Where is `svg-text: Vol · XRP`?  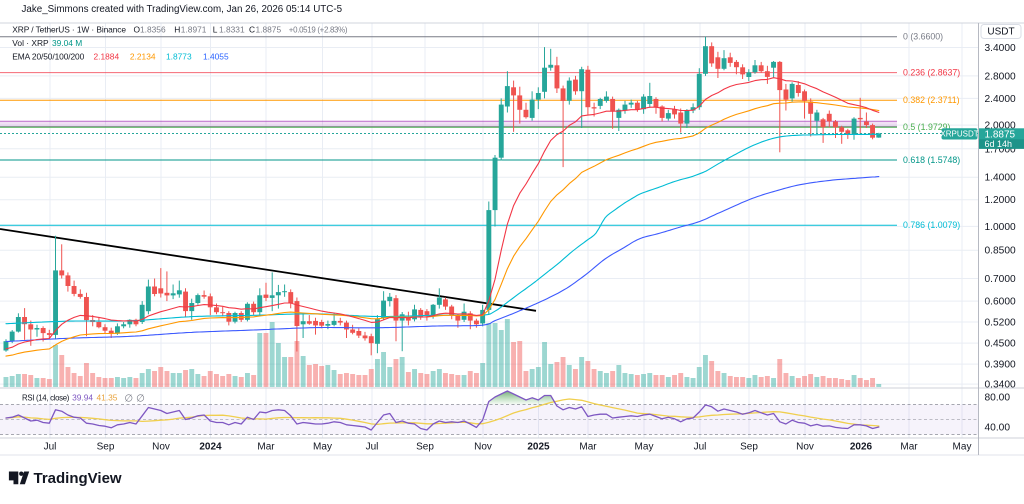
svg-text: Vol · XRP is located at coordinates (30, 43).